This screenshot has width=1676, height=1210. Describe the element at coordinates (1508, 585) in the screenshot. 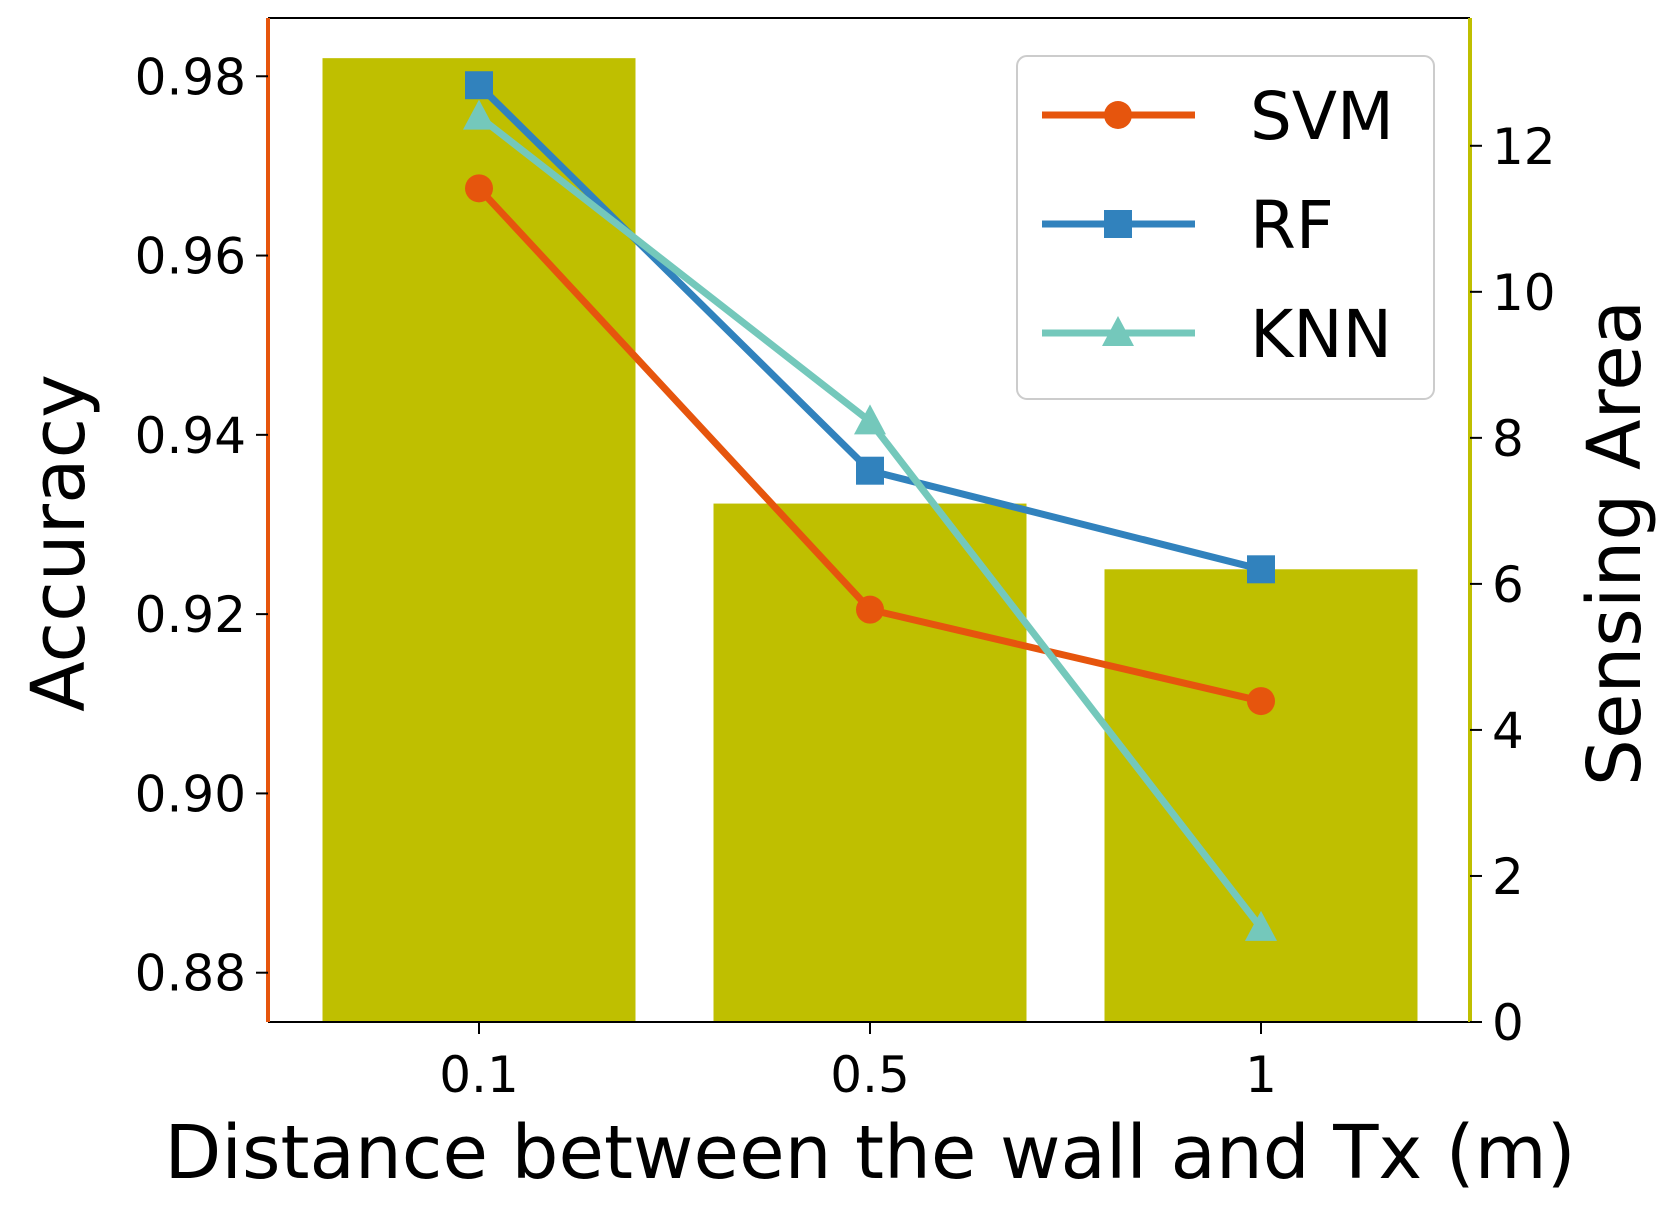

I see `right-tick-label: 6` at that location.